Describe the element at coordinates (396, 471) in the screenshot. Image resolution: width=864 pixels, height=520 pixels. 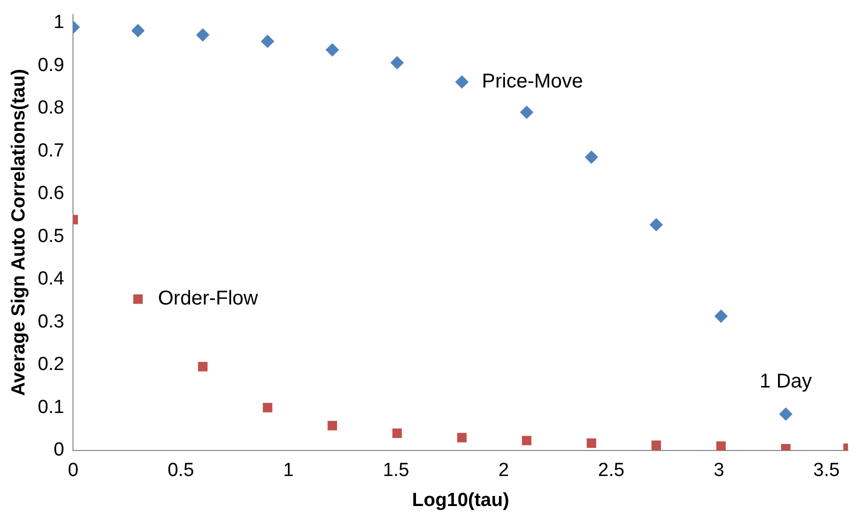
I see `x-tick-label: 1.5` at that location.